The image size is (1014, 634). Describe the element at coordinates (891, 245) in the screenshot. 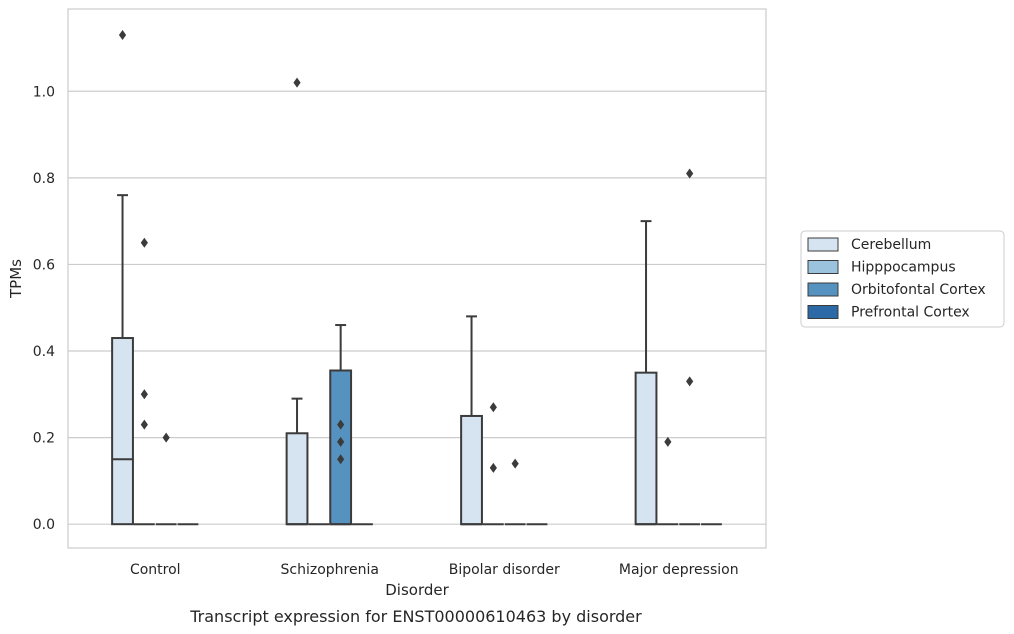

I see `legend-label: Cerebellum` at that location.